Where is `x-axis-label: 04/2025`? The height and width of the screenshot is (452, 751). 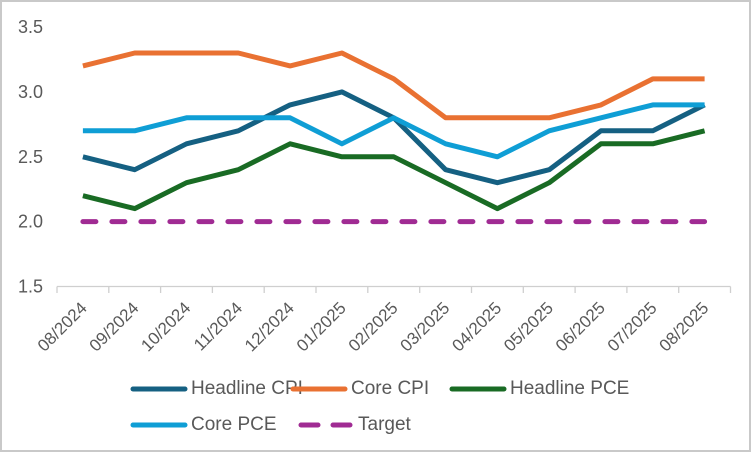
x-axis-label: 04/2025 is located at coordinates (476, 326).